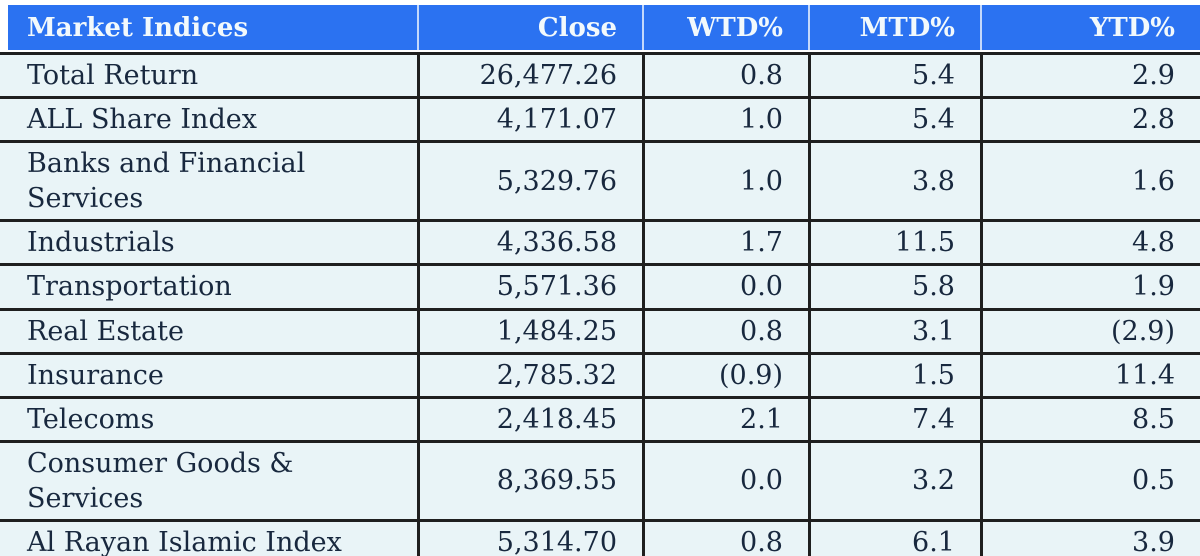 The height and width of the screenshot is (556, 1200). Describe the element at coordinates (138, 27) in the screenshot. I see `header-cell-market-indices: Market Indices` at that location.